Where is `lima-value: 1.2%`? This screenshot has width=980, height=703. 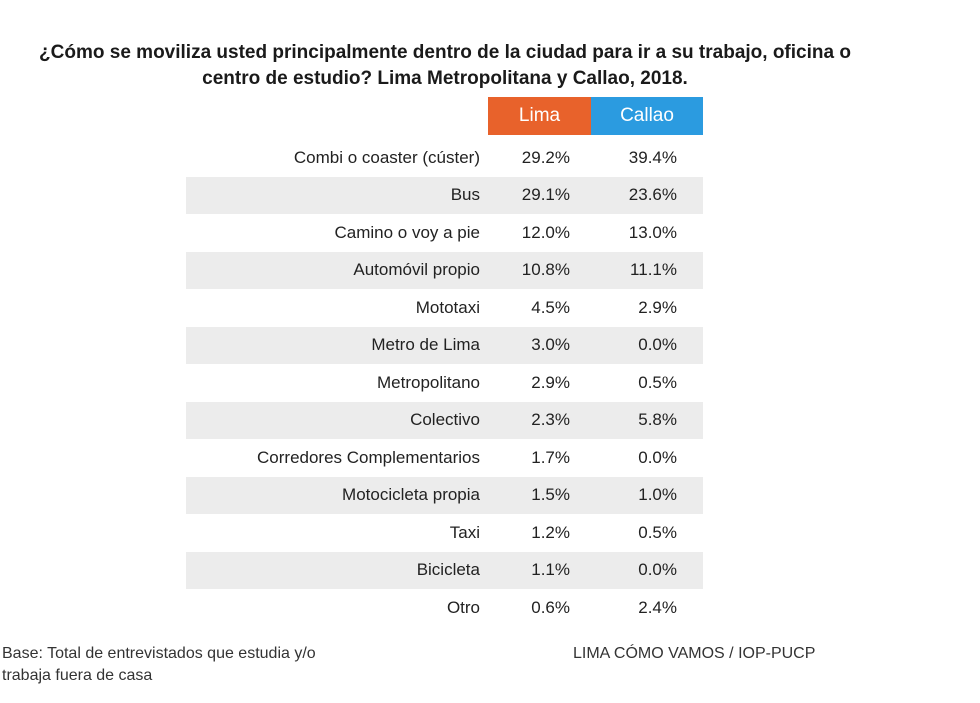
lima-value: 1.2% is located at coordinates (550, 532).